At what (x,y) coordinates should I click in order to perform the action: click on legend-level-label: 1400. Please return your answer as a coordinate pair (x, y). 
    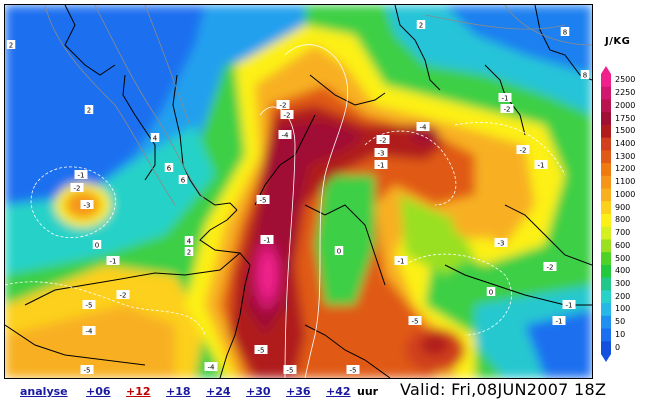
    Looking at the image, I should click on (625, 143).